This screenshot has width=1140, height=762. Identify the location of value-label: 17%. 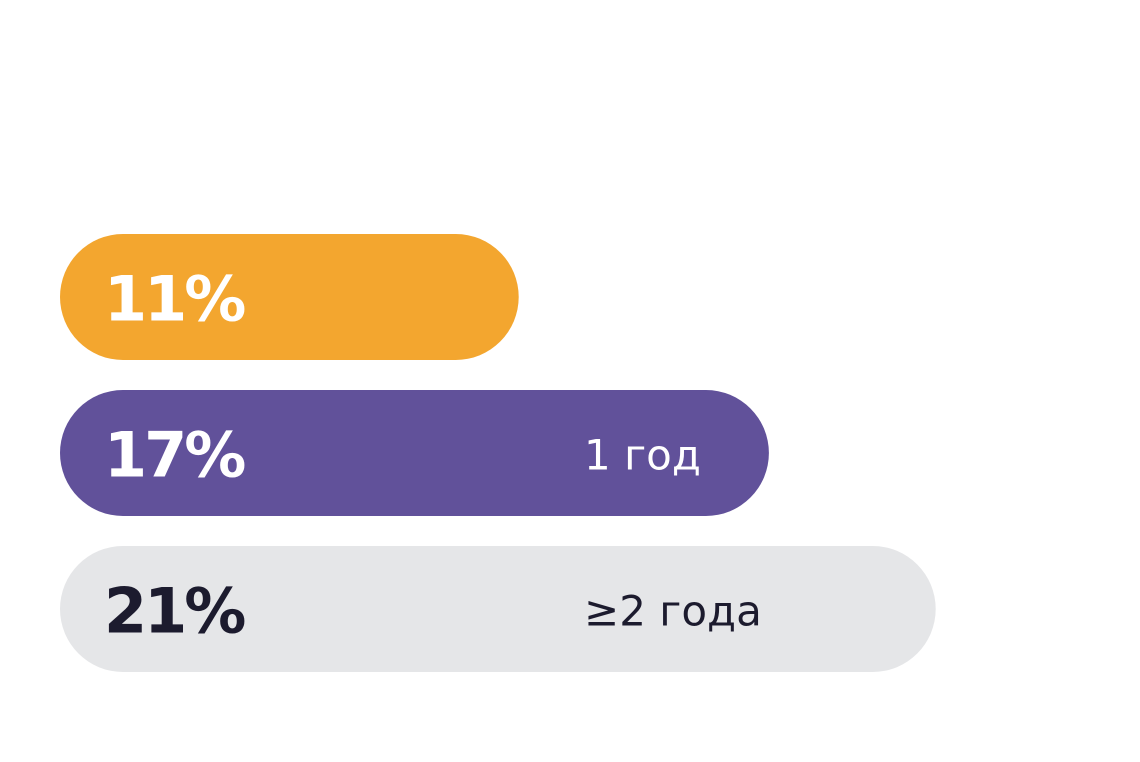
(174, 455).